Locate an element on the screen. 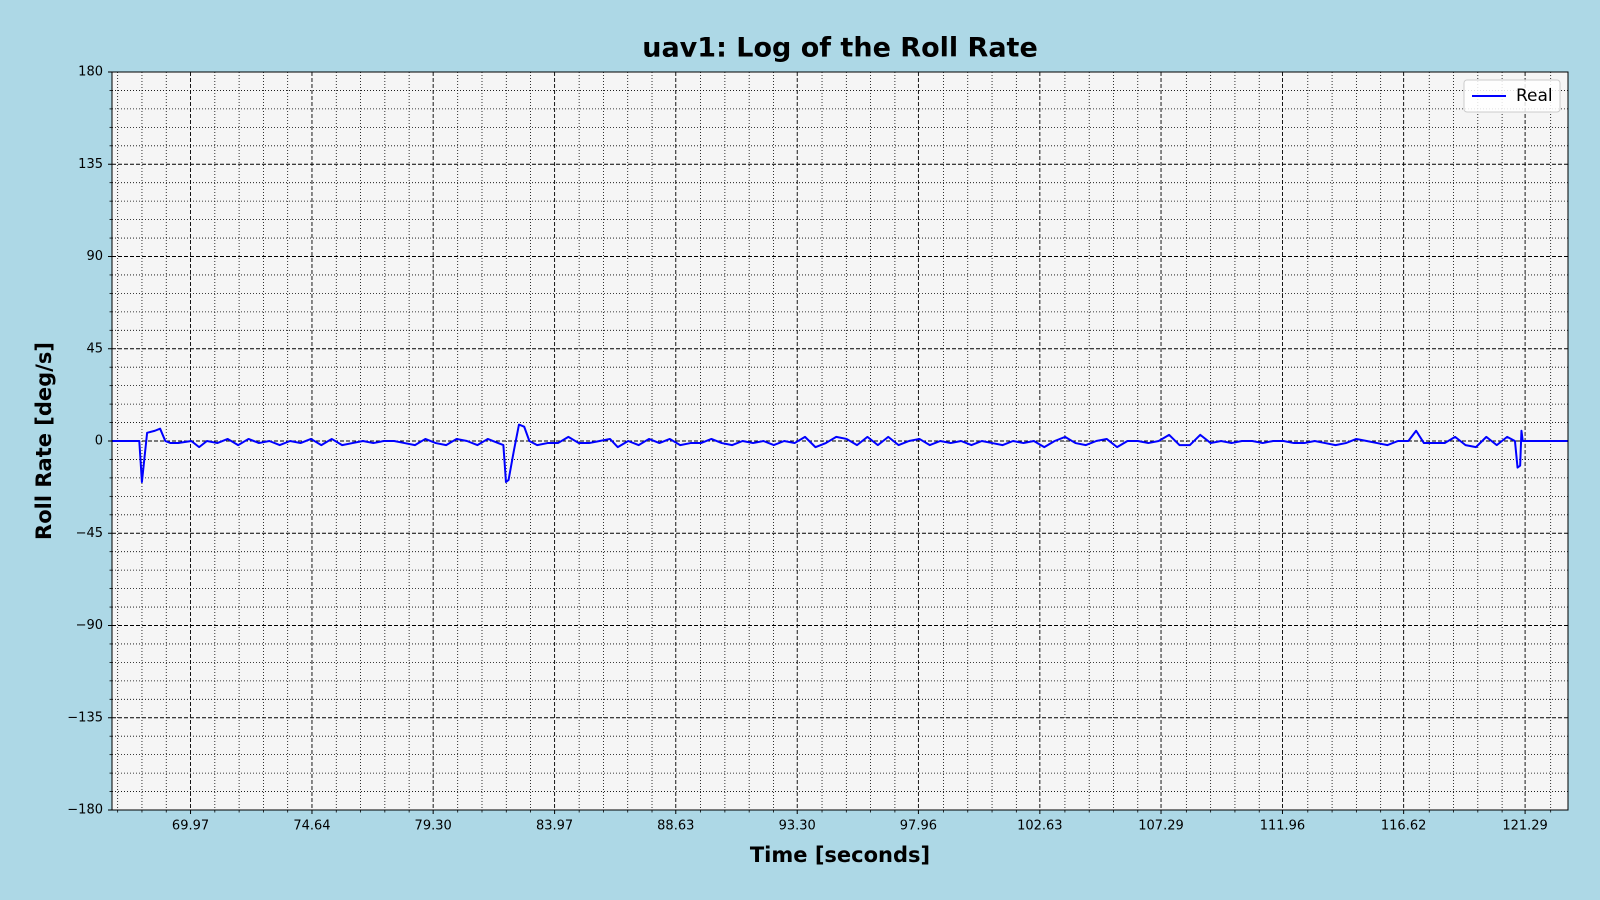  legend-box is located at coordinates (1512, 96).